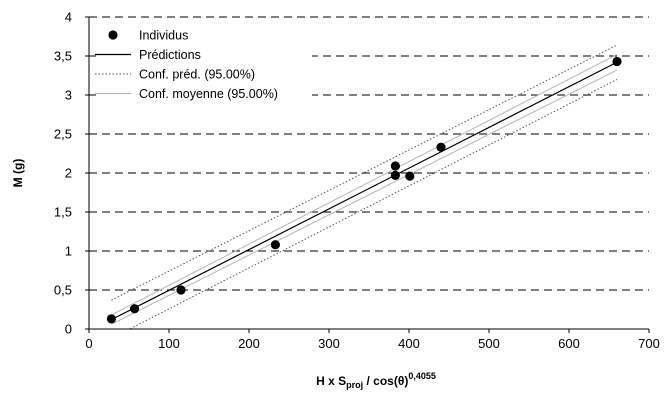 The width and height of the screenshot is (664, 396). Describe the element at coordinates (170, 55) in the screenshot. I see `legend-label-pred: Prédictions` at that location.